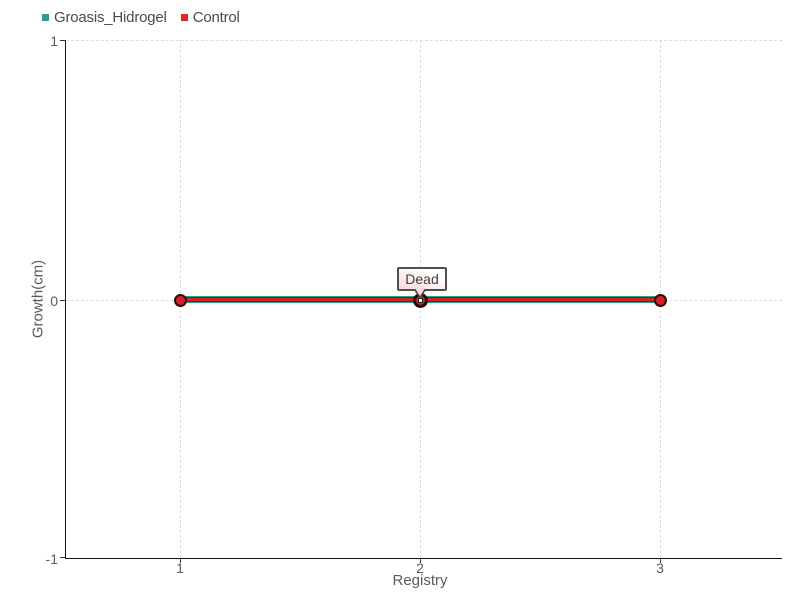 The width and height of the screenshot is (800, 600). Describe the element at coordinates (180, 568) in the screenshot. I see `x-tick-label: 1` at that location.